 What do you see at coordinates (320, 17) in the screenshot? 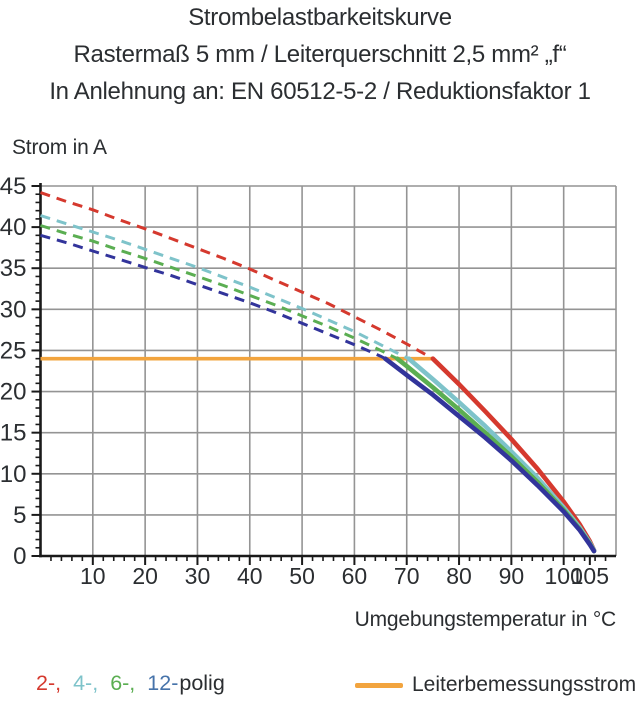
I see `chart-title-line1: Strombelastbarkeitskurve` at bounding box center [320, 17].